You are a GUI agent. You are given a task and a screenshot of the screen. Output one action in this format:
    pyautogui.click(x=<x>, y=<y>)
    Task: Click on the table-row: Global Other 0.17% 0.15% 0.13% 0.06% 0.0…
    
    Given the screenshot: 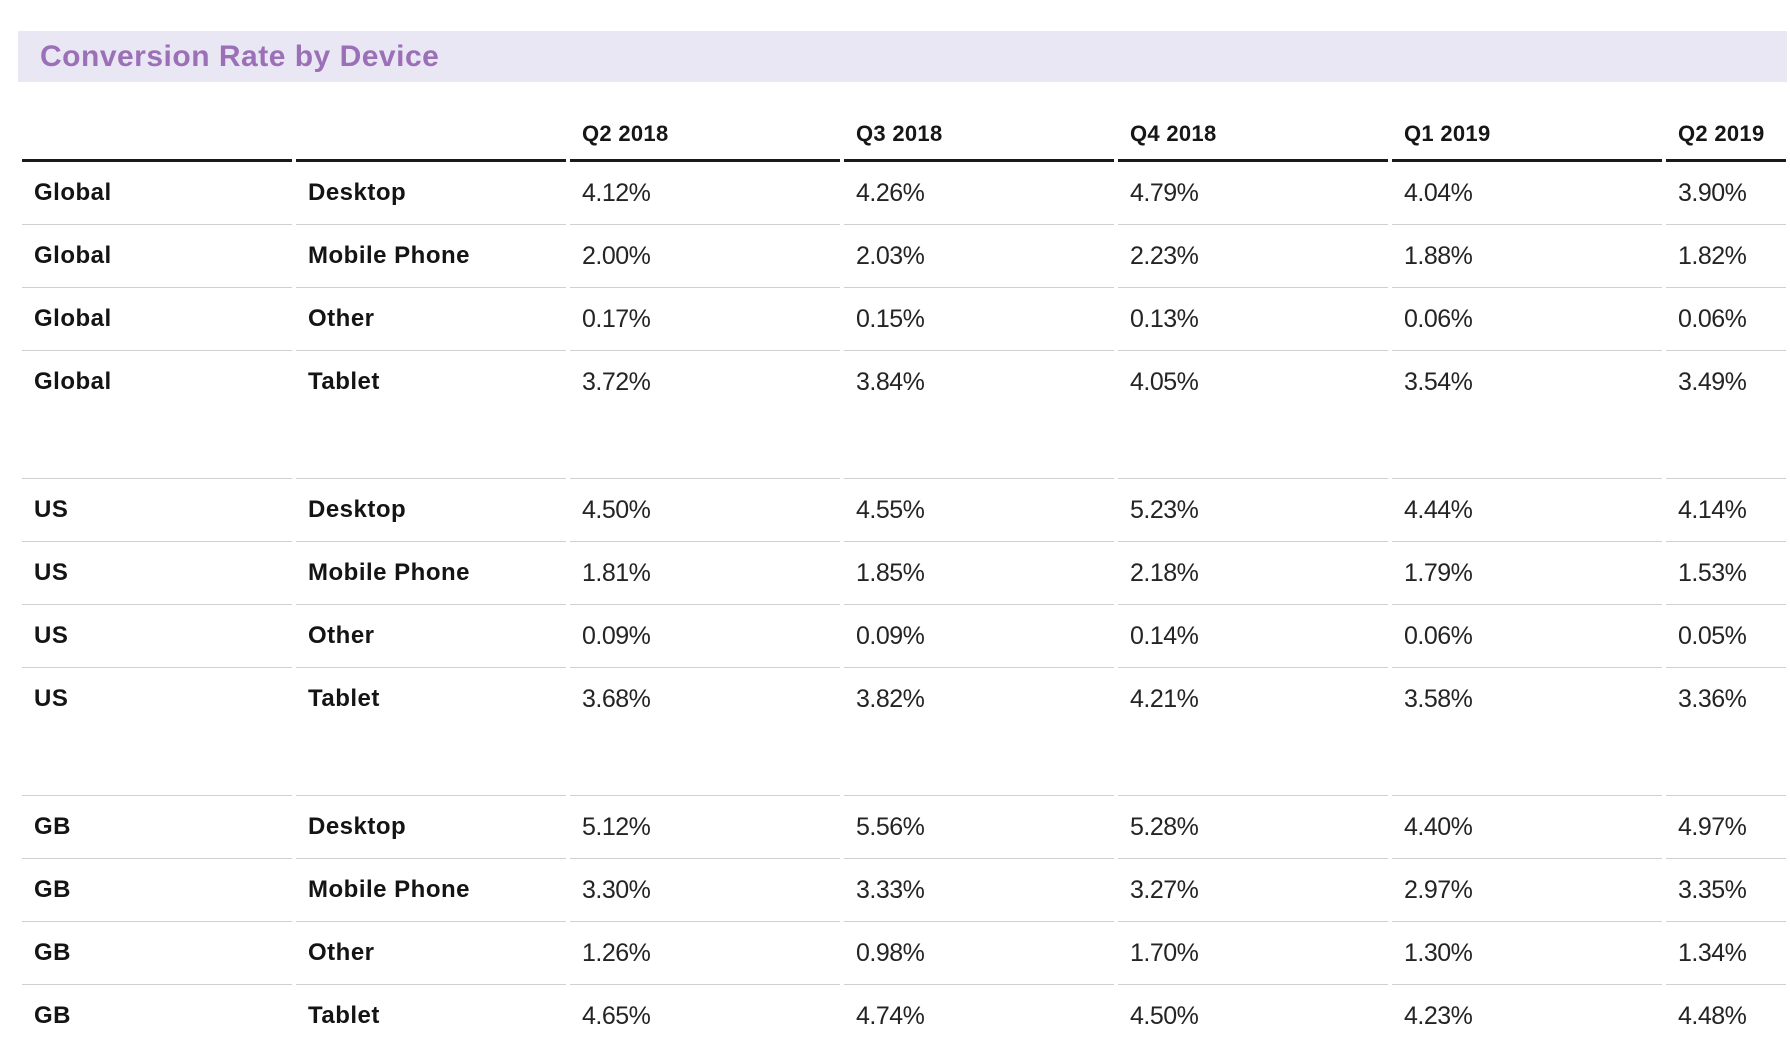 What is the action you would take?
    pyautogui.click(x=904, y=318)
    